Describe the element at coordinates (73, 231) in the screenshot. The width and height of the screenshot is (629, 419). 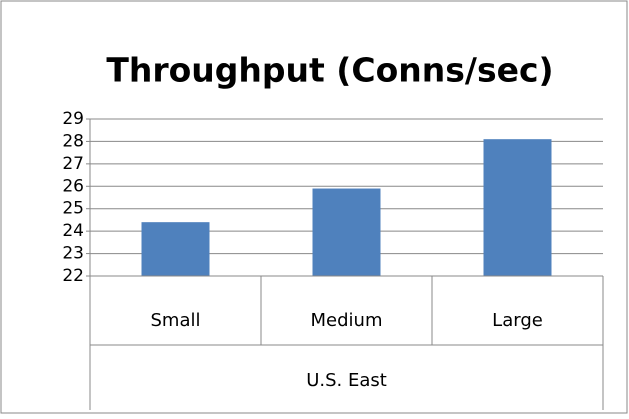
I see `y-tick-label: 24` at that location.